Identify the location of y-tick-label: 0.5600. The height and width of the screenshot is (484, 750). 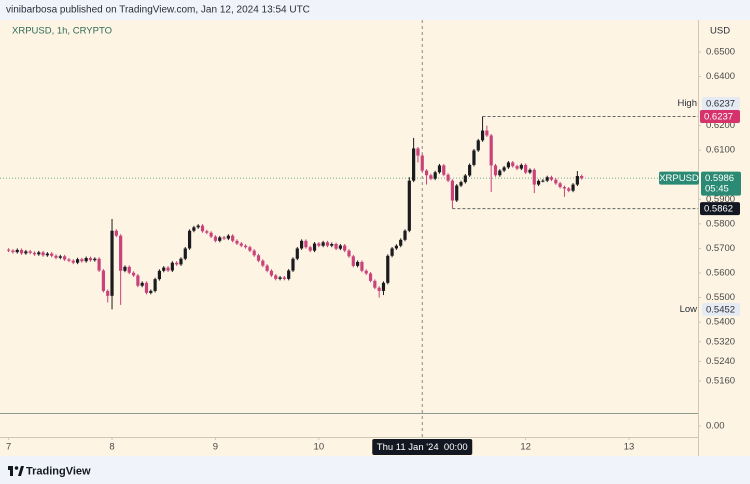
(720, 273).